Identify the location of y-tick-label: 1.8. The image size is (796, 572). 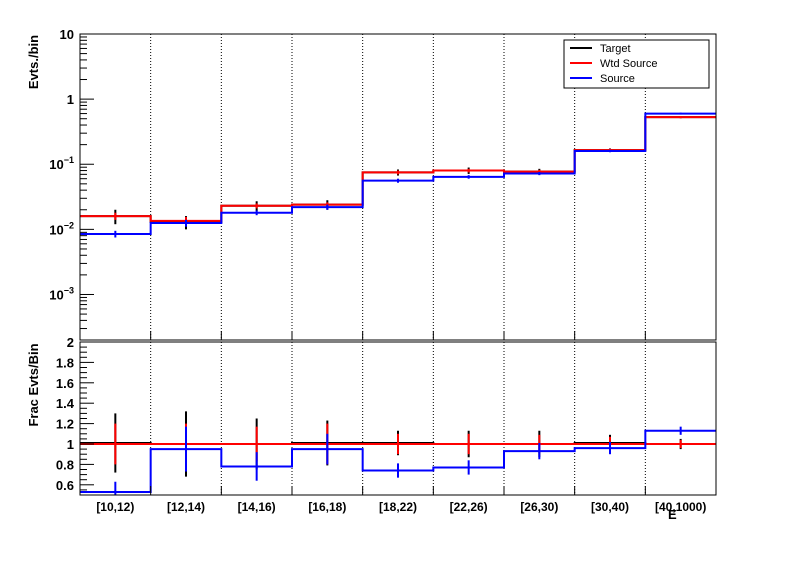
(65, 362).